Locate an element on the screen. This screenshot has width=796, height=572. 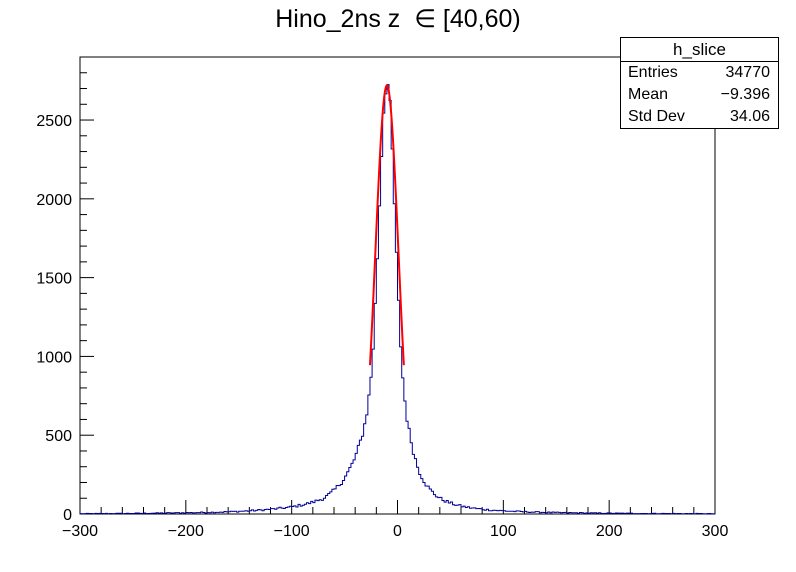
x-tick-label: 200 is located at coordinates (609, 531).